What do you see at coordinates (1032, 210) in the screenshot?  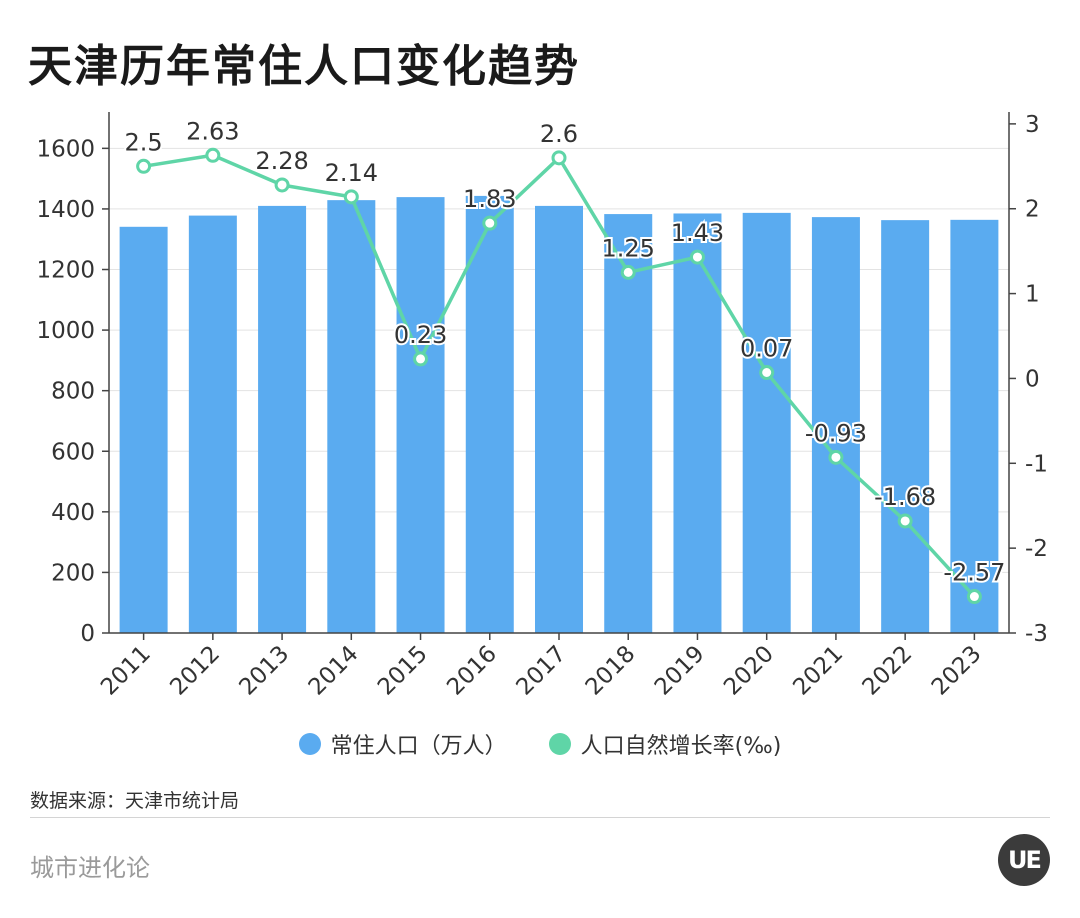 I see `y-right-tick-label: 2` at bounding box center [1032, 210].